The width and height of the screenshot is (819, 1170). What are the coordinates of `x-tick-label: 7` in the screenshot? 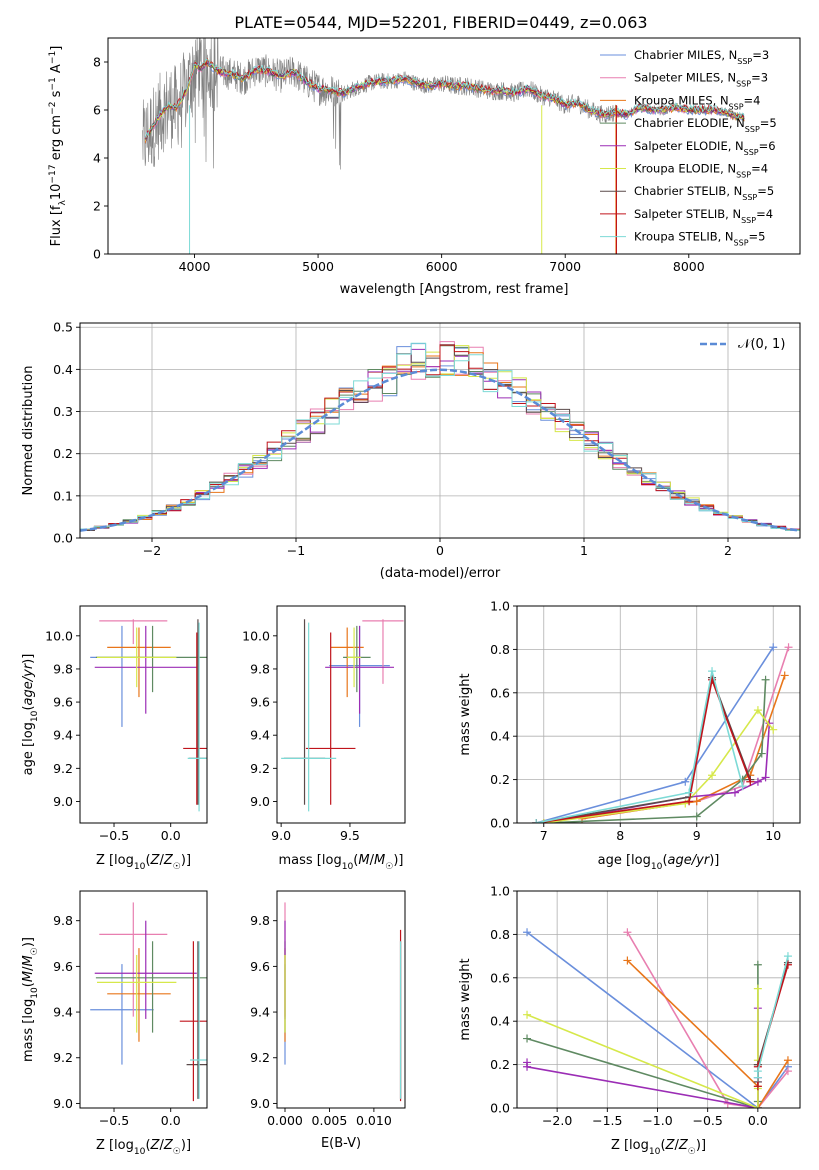 It's located at (544, 835).